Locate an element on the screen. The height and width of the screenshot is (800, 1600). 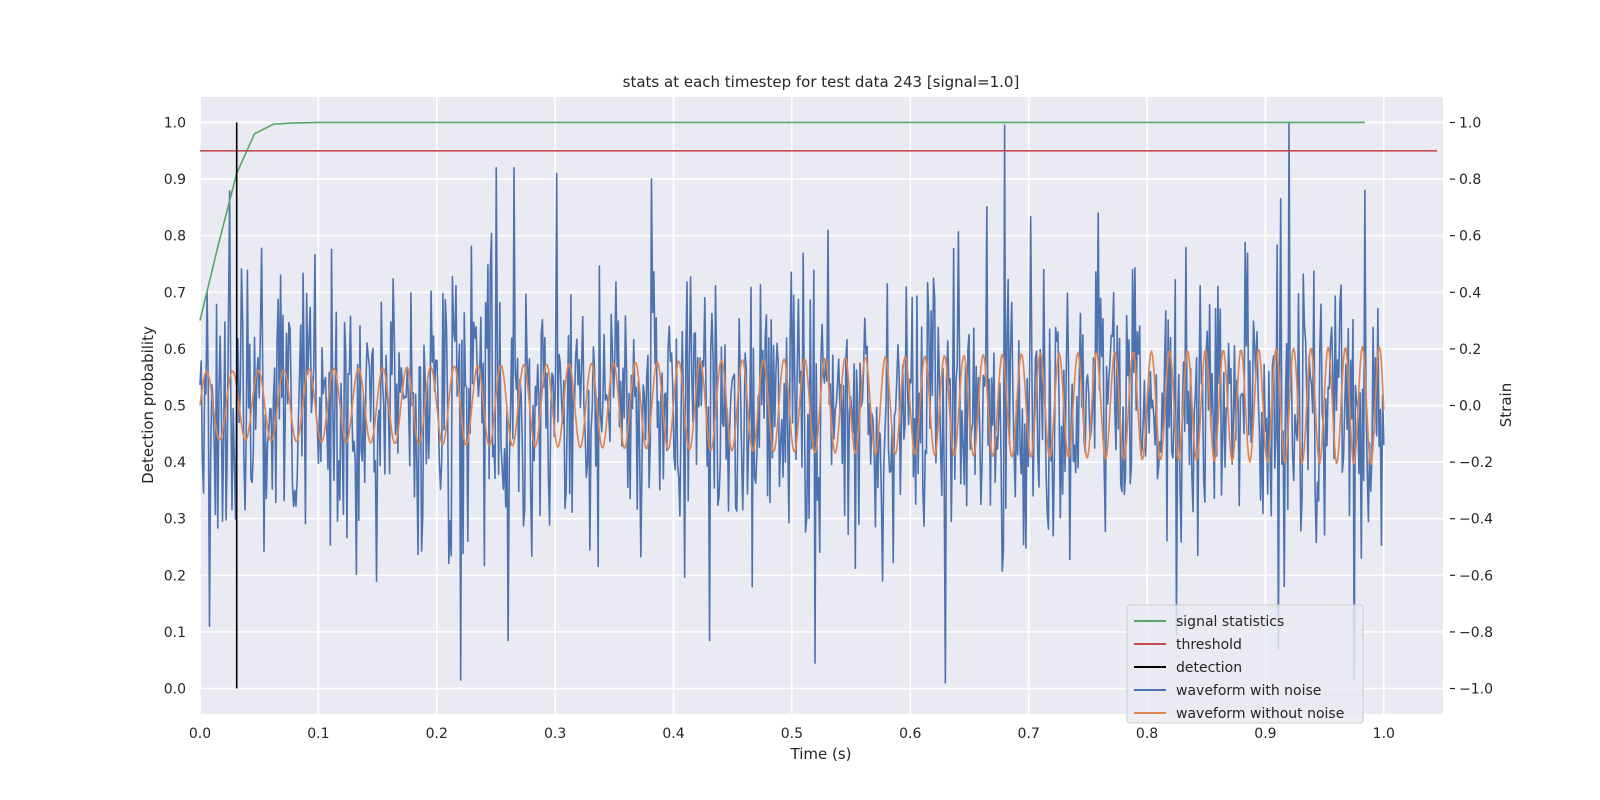
y-left-tick-label: 0.4 is located at coordinates (175, 463).